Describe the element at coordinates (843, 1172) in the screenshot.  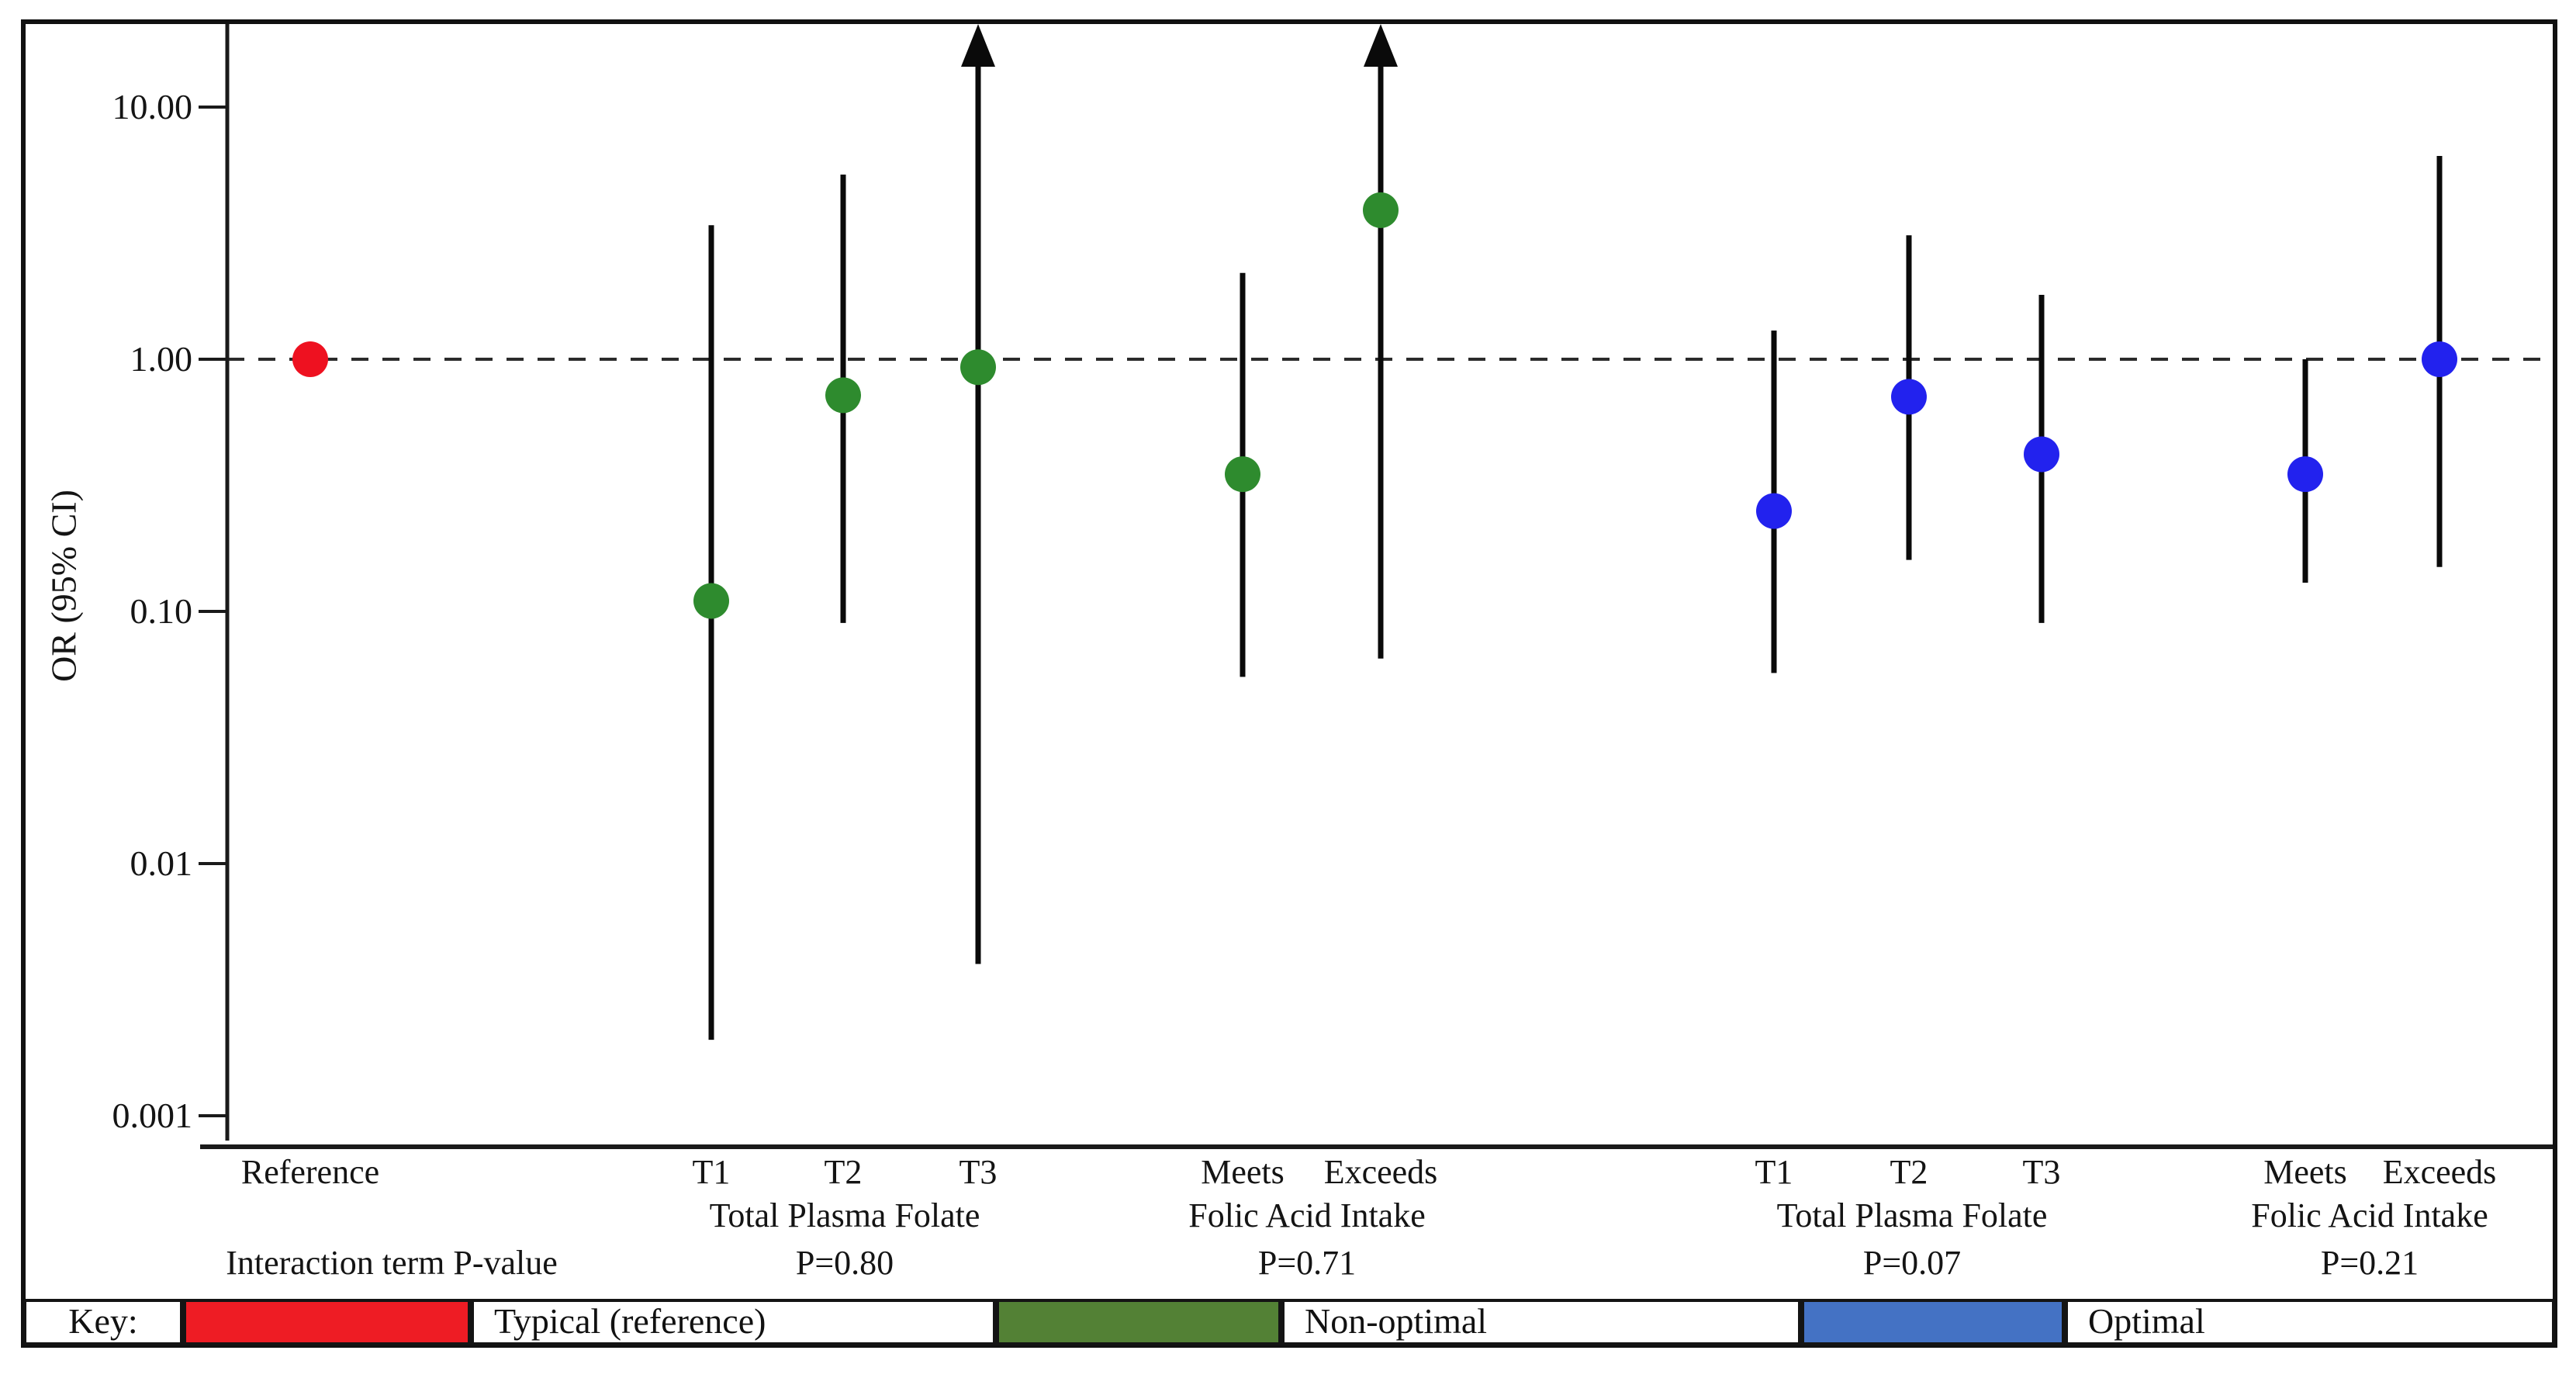
I see `non-optimal-t2-category-label: T2` at that location.